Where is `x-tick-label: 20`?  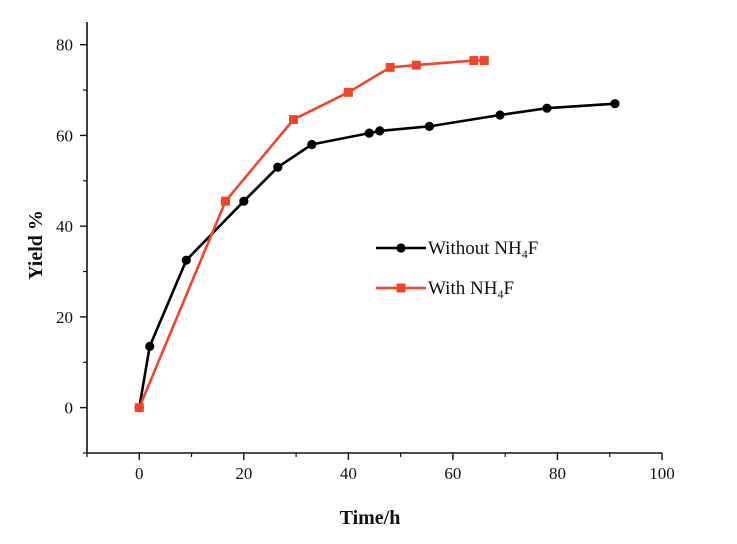 x-tick-label: 20 is located at coordinates (243, 473).